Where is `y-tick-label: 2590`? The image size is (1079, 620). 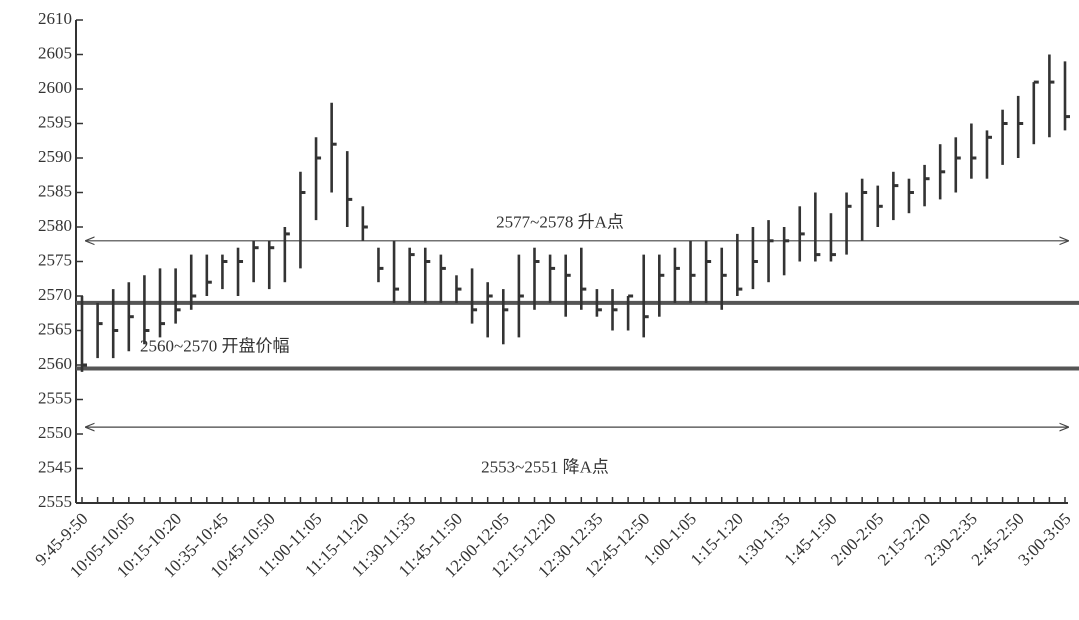
y-tick-label: 2590 is located at coordinates (55, 156).